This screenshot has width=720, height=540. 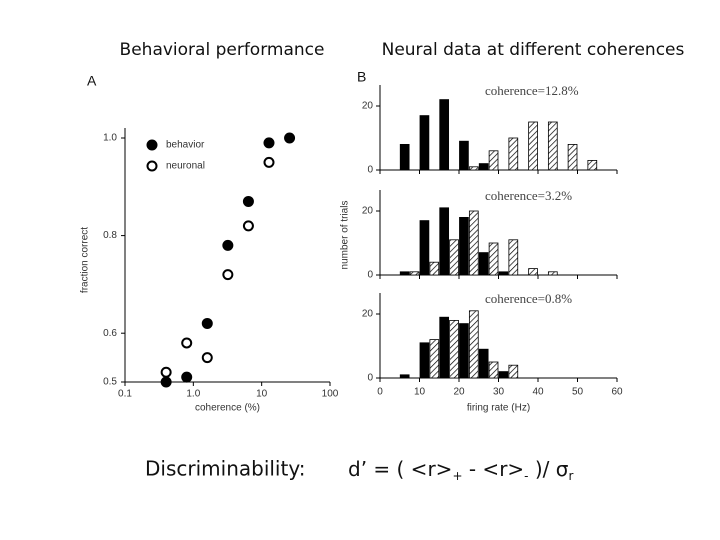 What do you see at coordinates (110, 235) in the screenshot?
I see `y-tick-label: 0.8` at bounding box center [110, 235].